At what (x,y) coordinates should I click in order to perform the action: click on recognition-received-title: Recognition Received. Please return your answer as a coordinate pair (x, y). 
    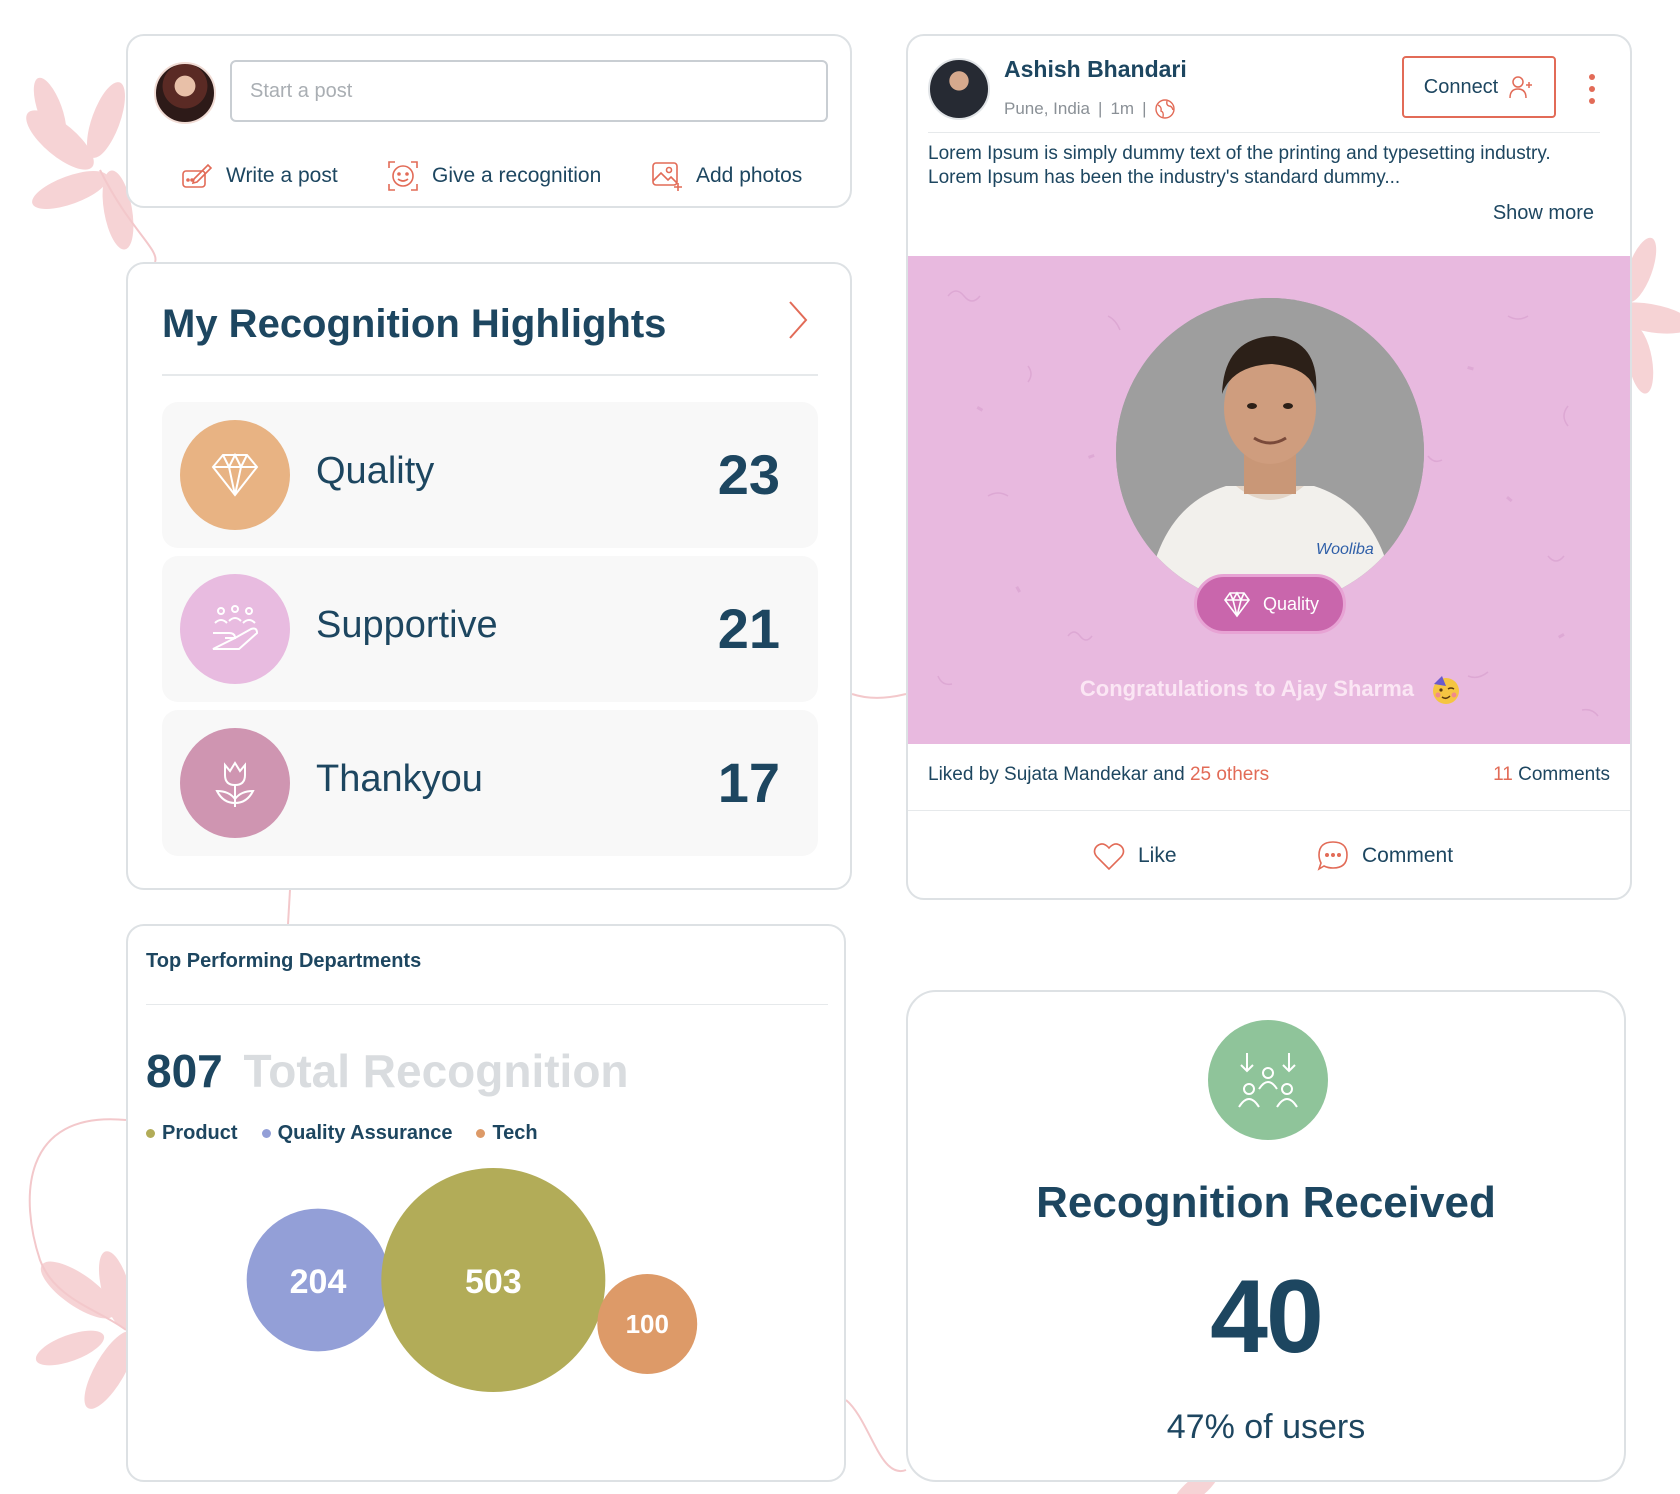
    Looking at the image, I should click on (1266, 1202).